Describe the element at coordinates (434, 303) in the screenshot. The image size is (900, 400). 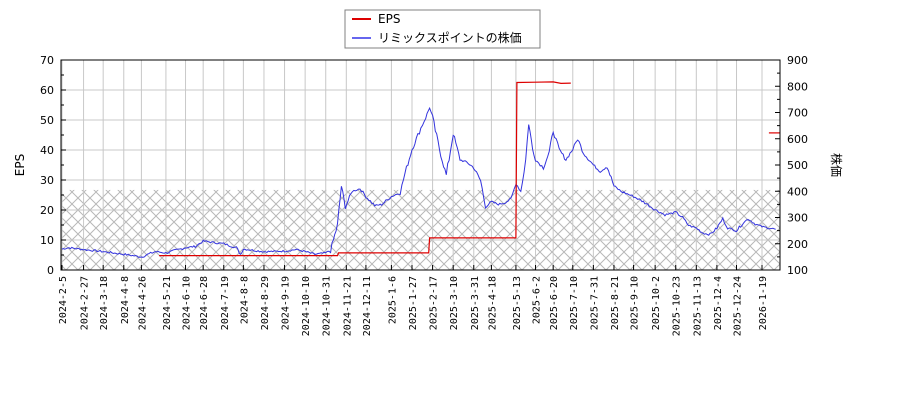
I see `x-tick-label: 2025-2-17` at that location.